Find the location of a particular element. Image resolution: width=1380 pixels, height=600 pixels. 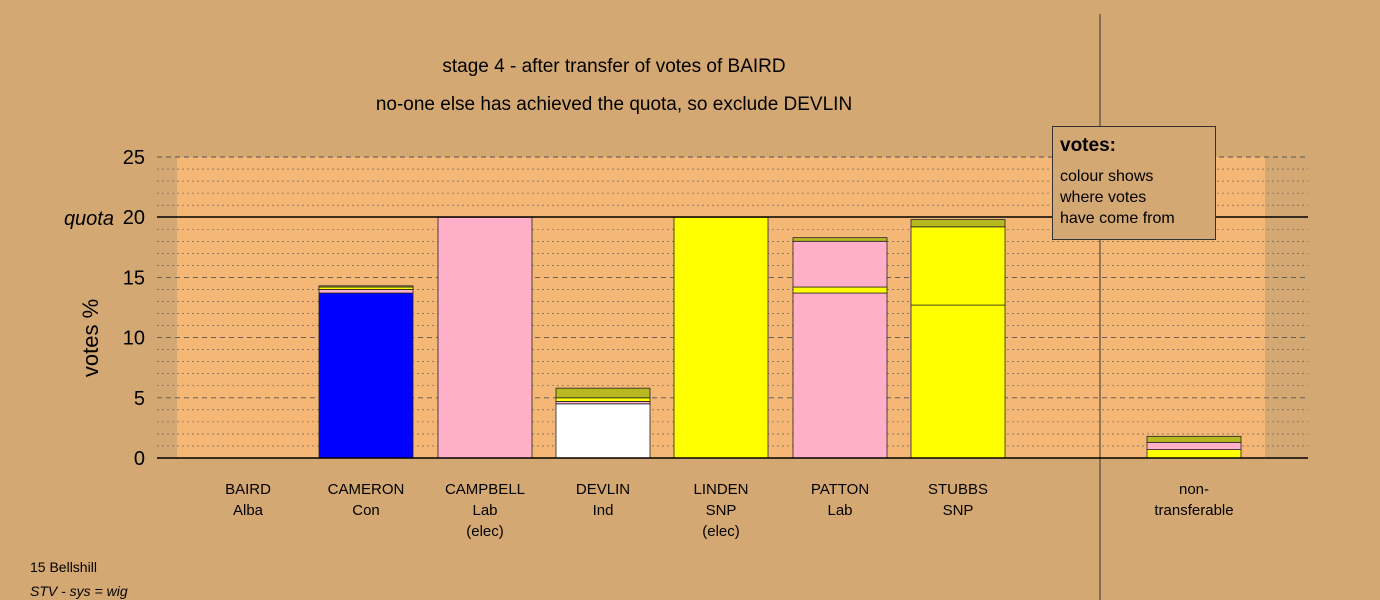

constituency-label: 15 Bellshill is located at coordinates (63, 567).